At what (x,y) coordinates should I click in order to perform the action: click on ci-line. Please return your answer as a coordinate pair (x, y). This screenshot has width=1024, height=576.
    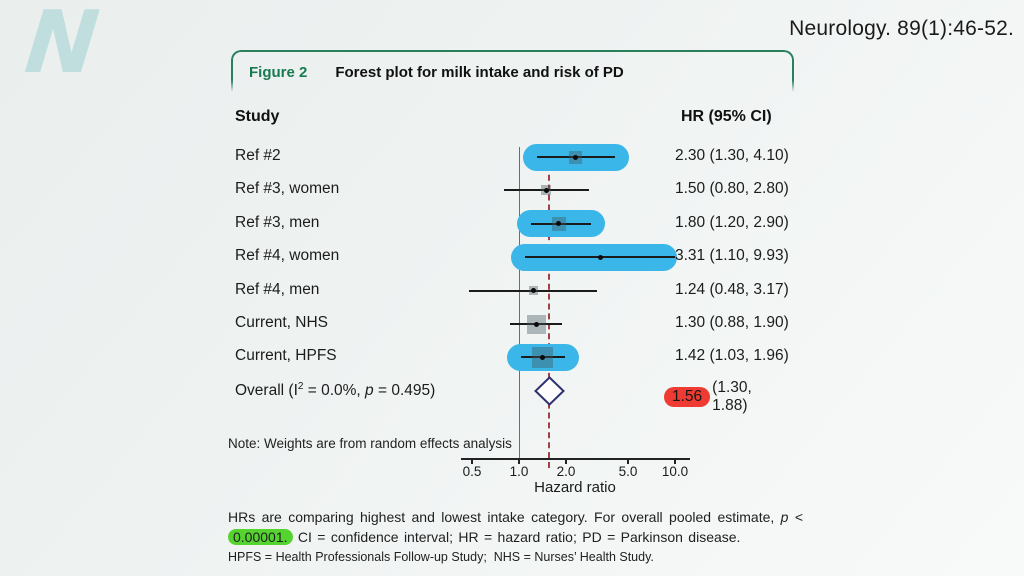
    Looking at the image, I should click on (561, 223).